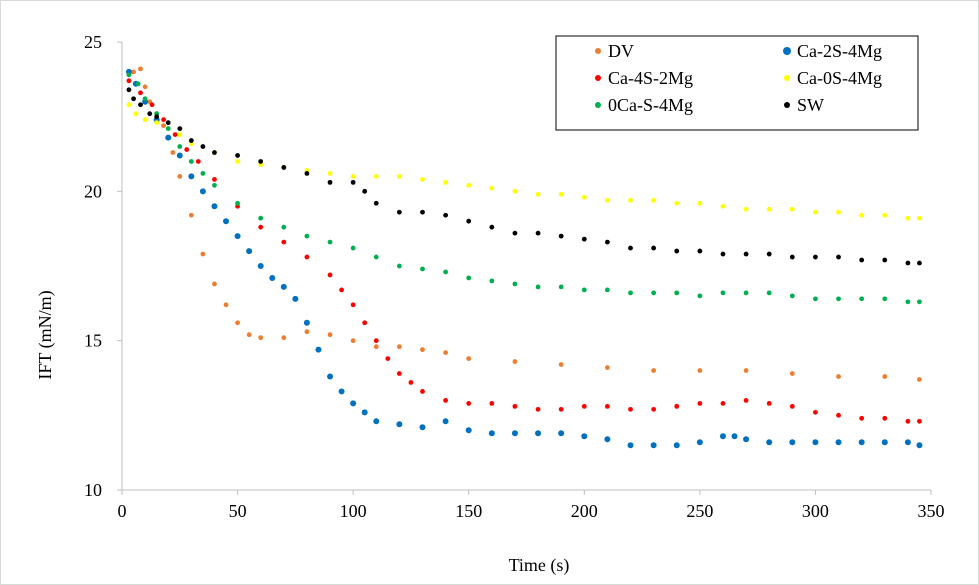 The width and height of the screenshot is (979, 585). I want to click on legend-label: SW, so click(810, 105).